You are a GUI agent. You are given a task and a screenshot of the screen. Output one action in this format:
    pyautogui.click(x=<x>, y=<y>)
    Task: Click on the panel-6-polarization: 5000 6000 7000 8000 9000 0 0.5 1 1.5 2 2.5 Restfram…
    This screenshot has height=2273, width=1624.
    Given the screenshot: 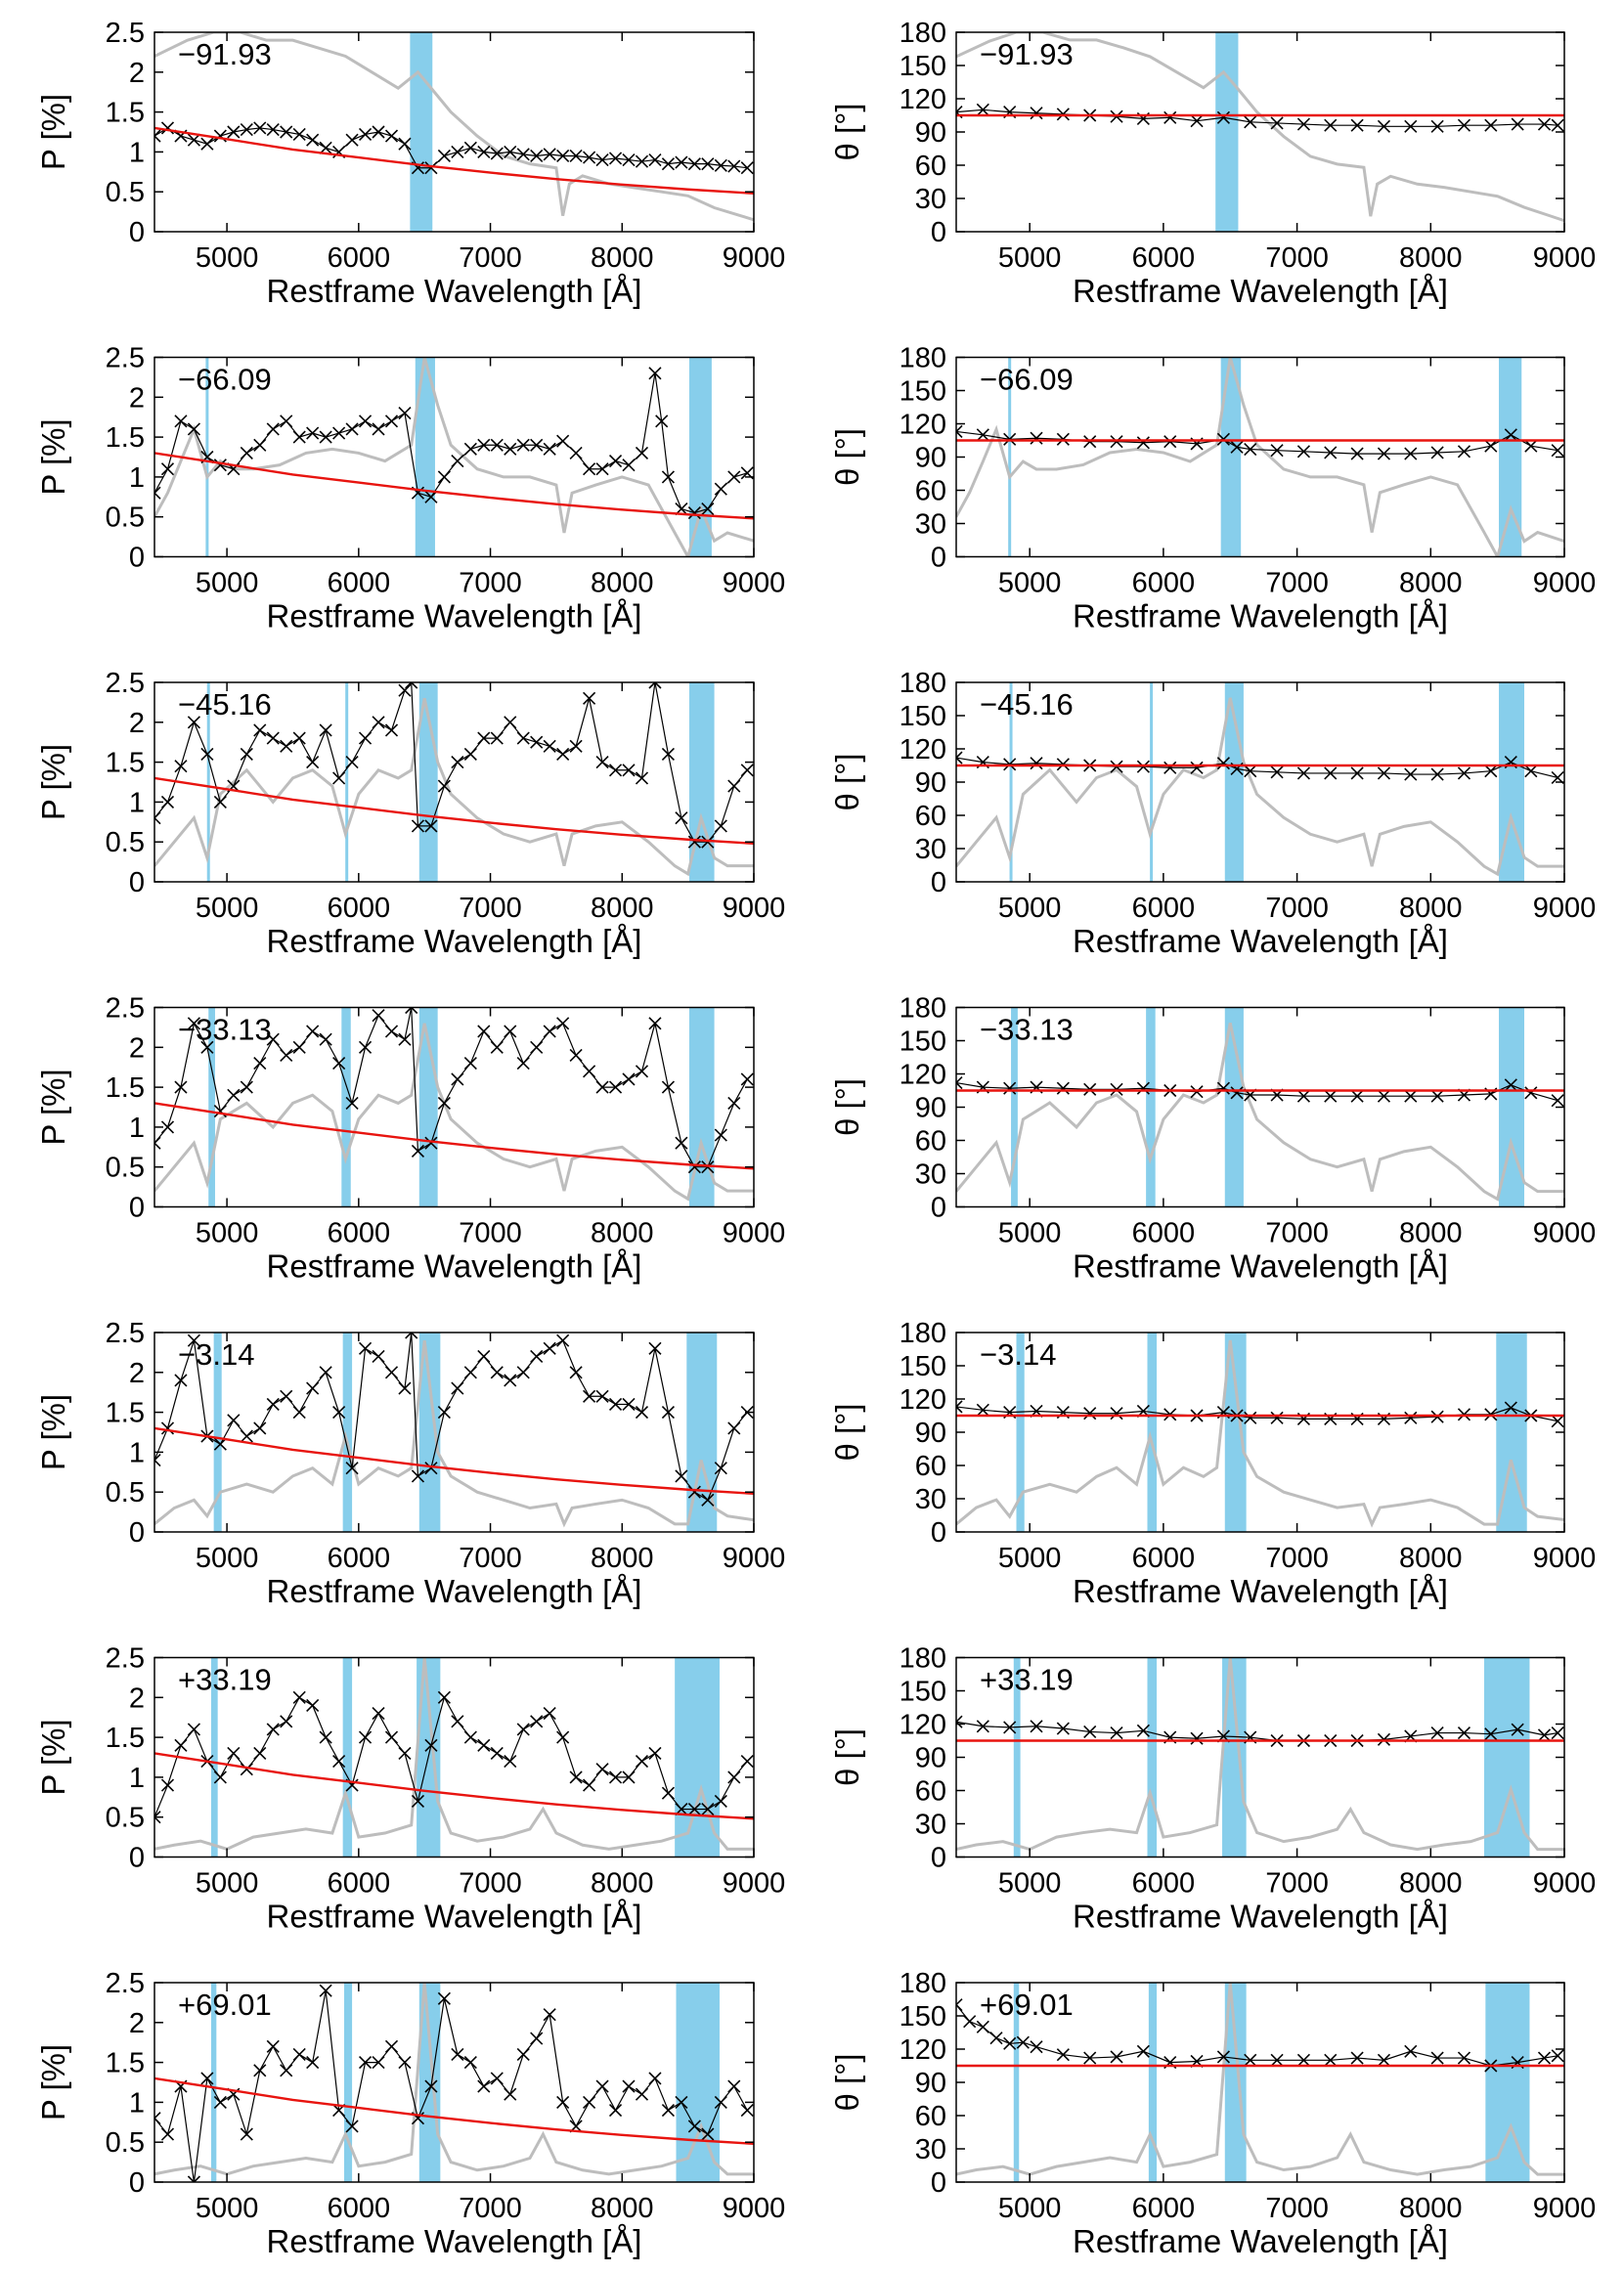 What is the action you would take?
    pyautogui.click(x=410, y=1789)
    